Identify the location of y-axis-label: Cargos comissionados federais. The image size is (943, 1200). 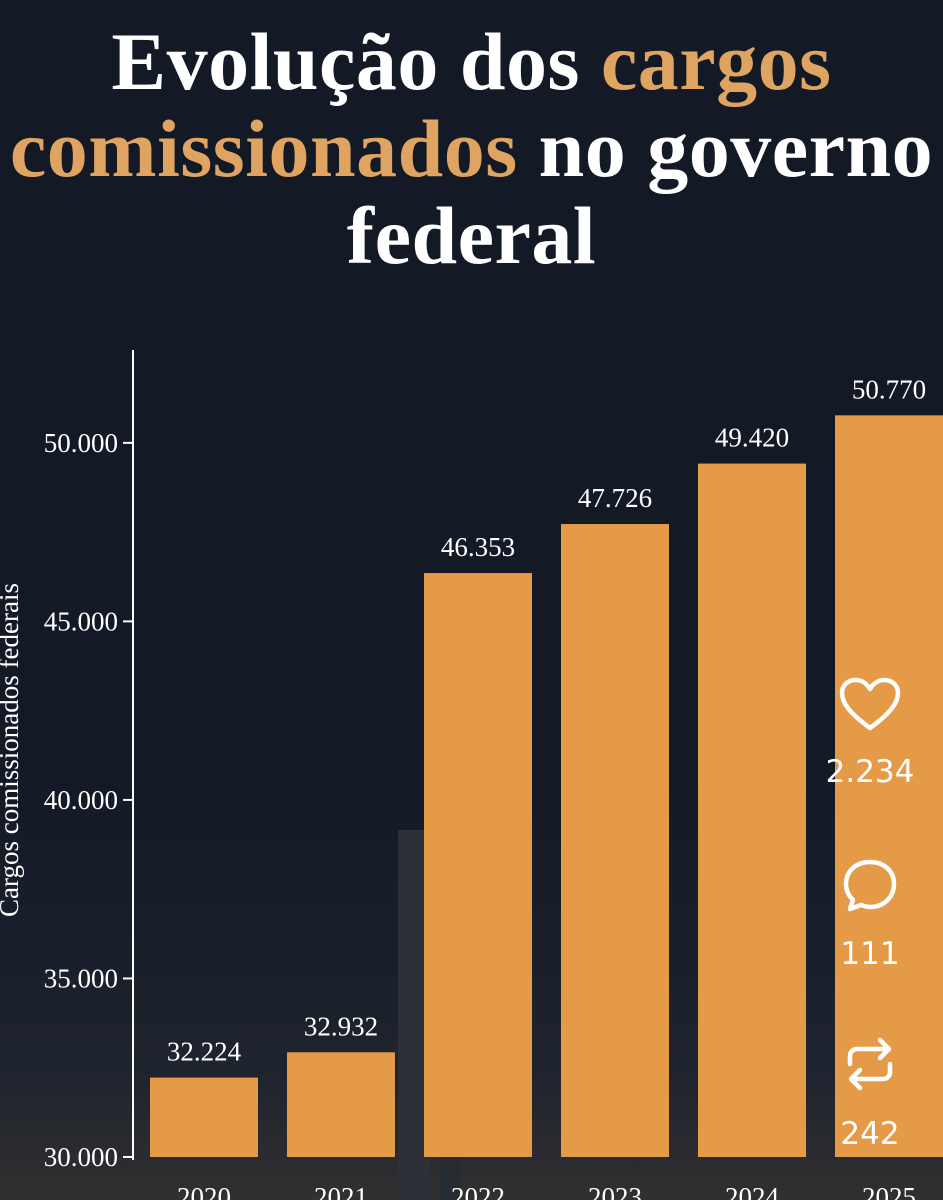
(12, 750).